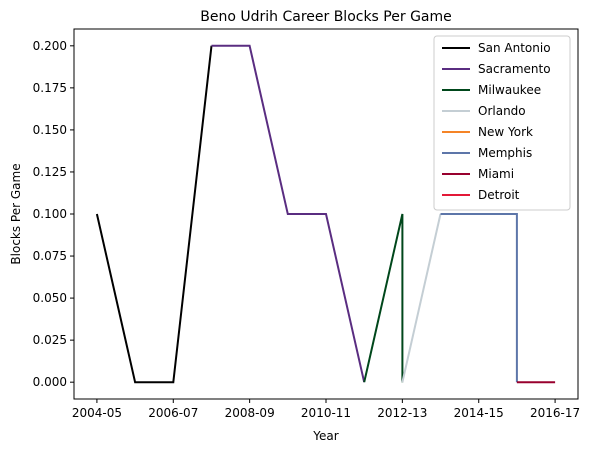 The image size is (591, 453). What do you see at coordinates (499, 195) in the screenshot?
I see `legend-label: Detroit` at bounding box center [499, 195].